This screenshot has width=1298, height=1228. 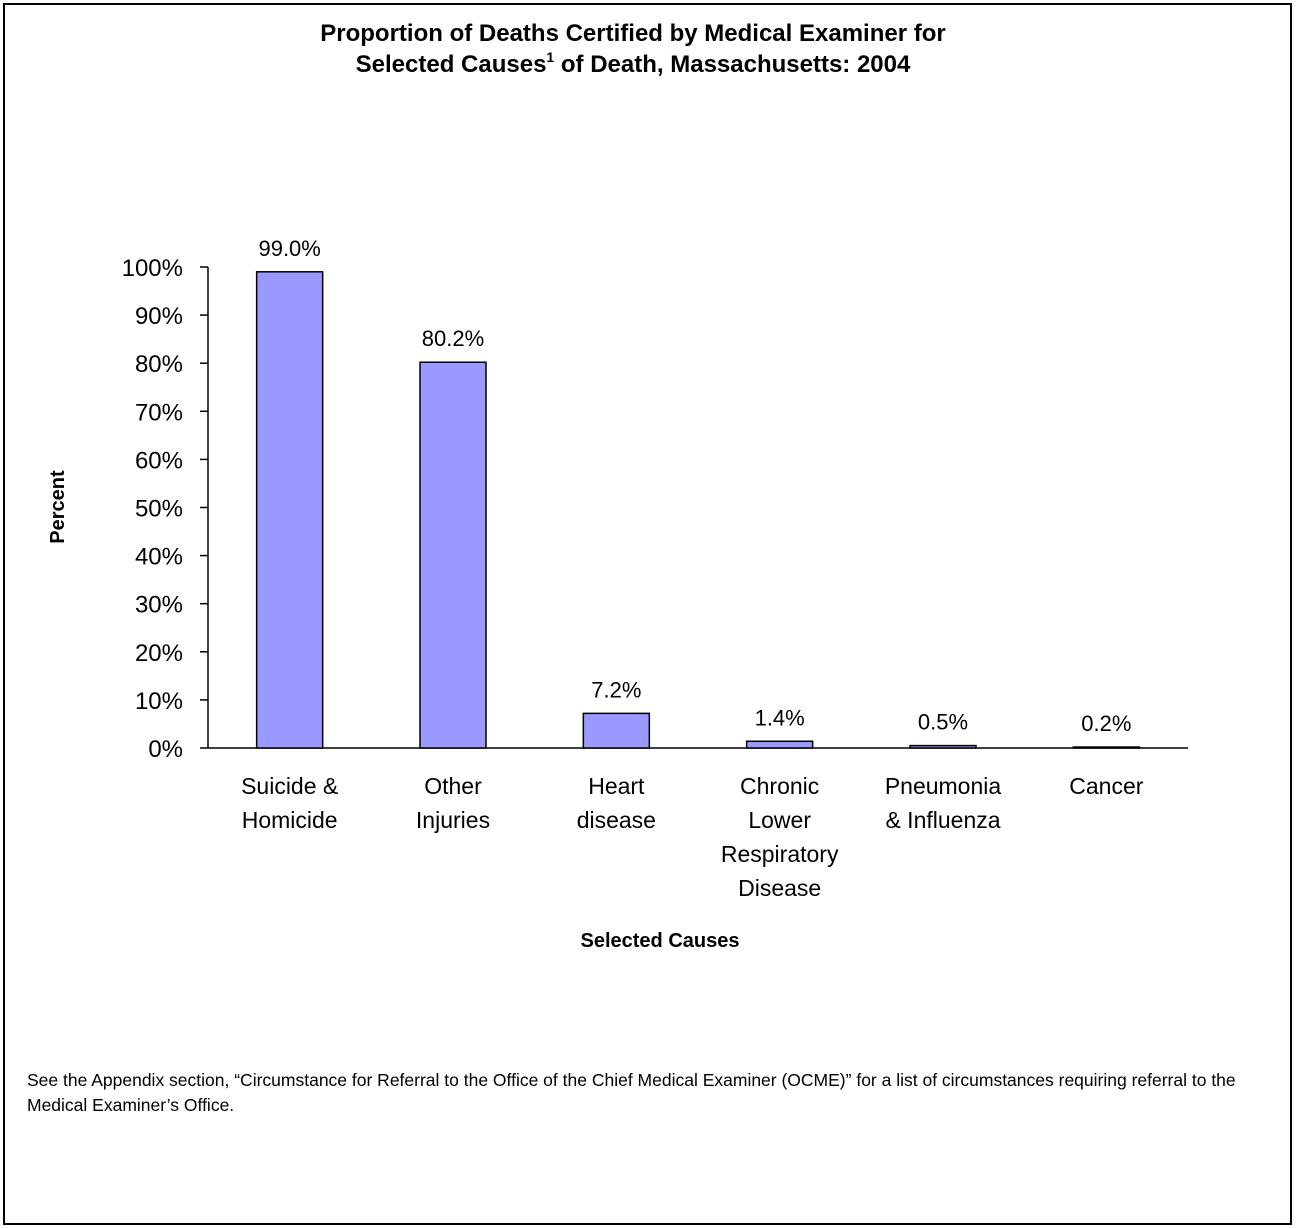 I want to click on y-tick-label: 40%, so click(x=159, y=557).